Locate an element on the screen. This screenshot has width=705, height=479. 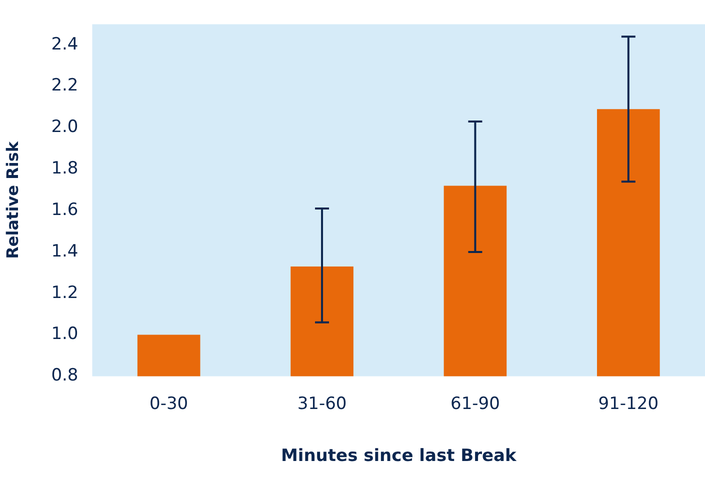
x-axis-title: Minutes since last Break is located at coordinates (398, 456).